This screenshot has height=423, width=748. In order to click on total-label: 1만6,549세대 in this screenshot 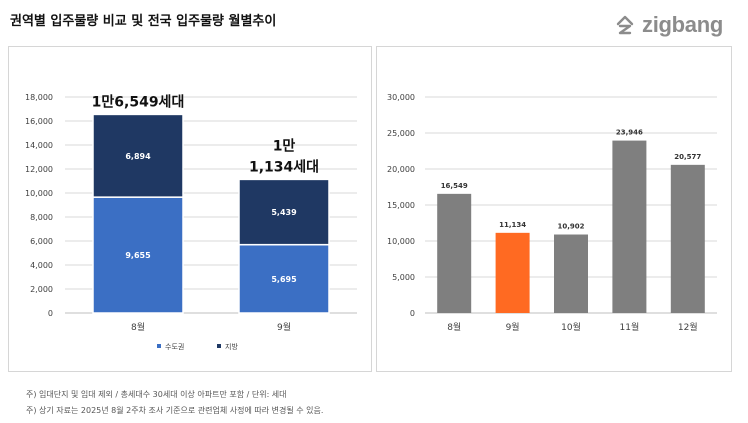, I will do `click(138, 102)`.